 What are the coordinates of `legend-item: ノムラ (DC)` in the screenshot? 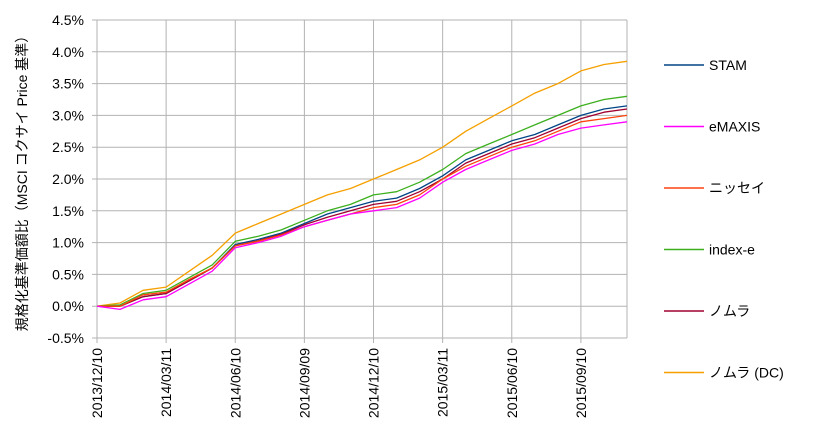 It's located at (724, 373).